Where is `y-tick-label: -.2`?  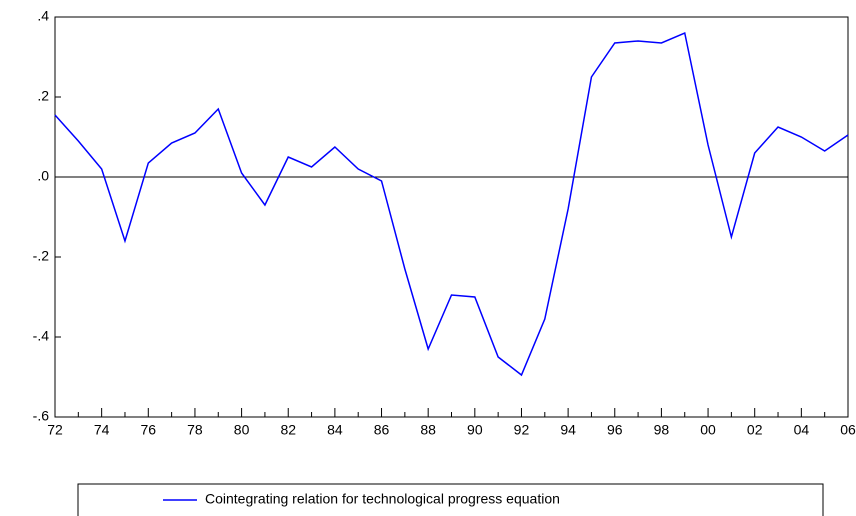
y-tick-label: -.2 is located at coordinates (41, 256).